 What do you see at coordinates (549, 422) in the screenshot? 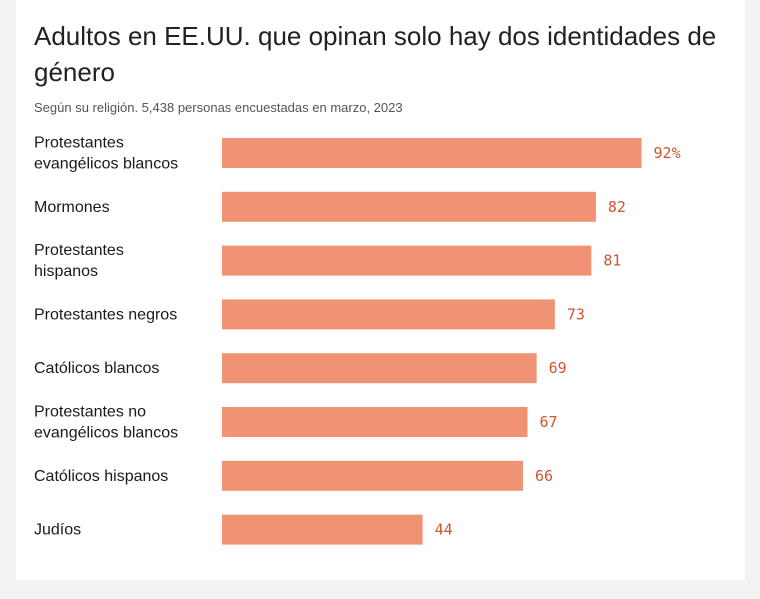
I see `value-label: 67` at bounding box center [549, 422].